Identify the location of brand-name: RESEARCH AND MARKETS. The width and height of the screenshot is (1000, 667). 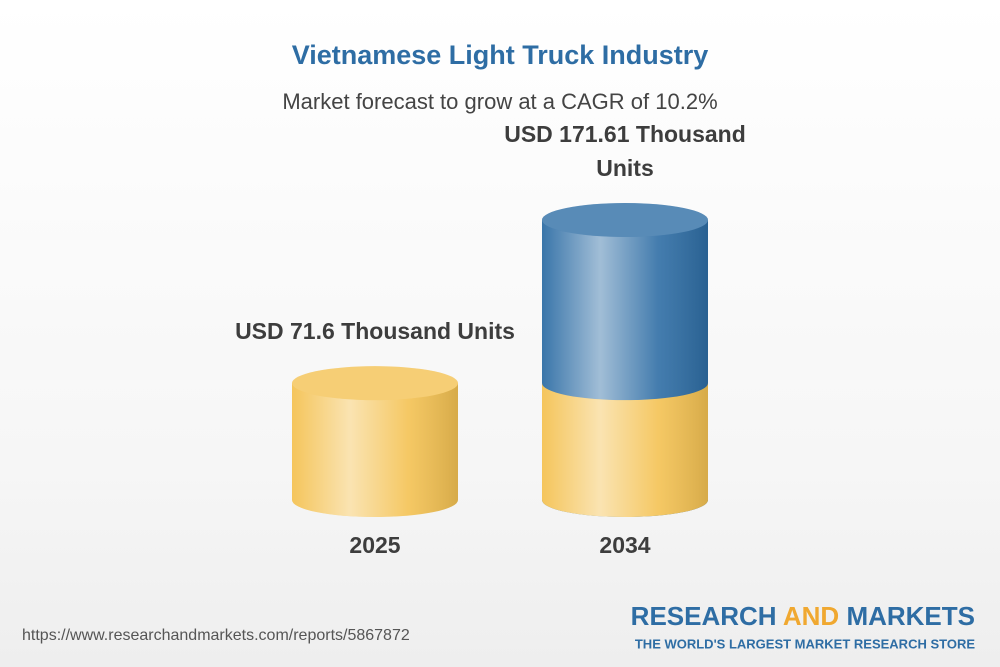
(803, 616).